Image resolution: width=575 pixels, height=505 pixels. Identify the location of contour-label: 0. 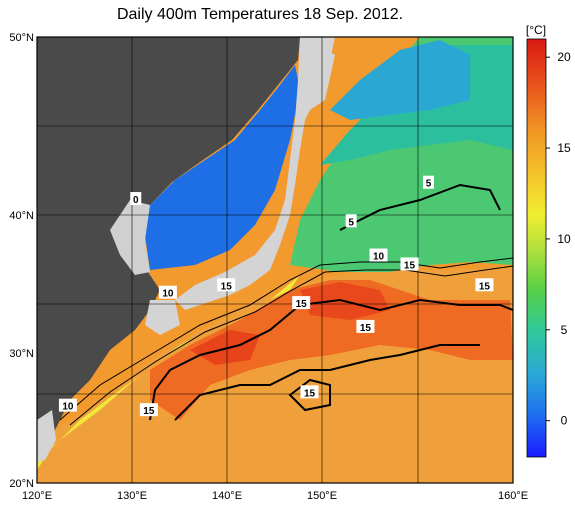
(136, 199).